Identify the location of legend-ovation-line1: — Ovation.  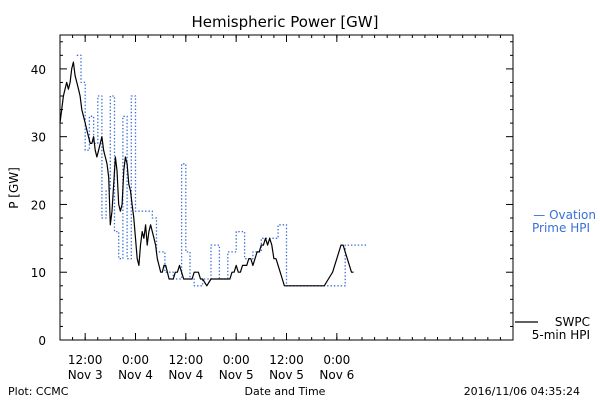
(564, 215).